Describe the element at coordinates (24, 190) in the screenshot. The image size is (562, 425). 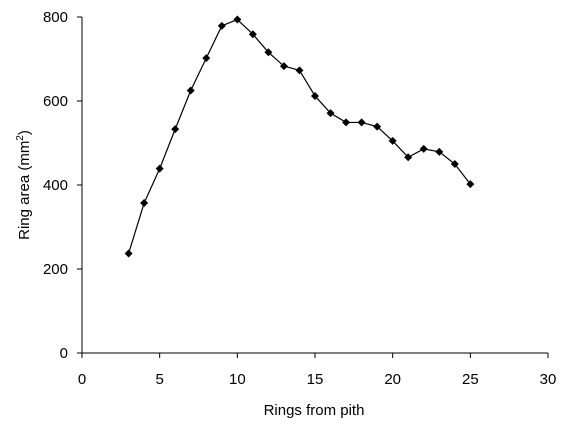
I see `y-axis-title-main: Ring area (mm` at that location.